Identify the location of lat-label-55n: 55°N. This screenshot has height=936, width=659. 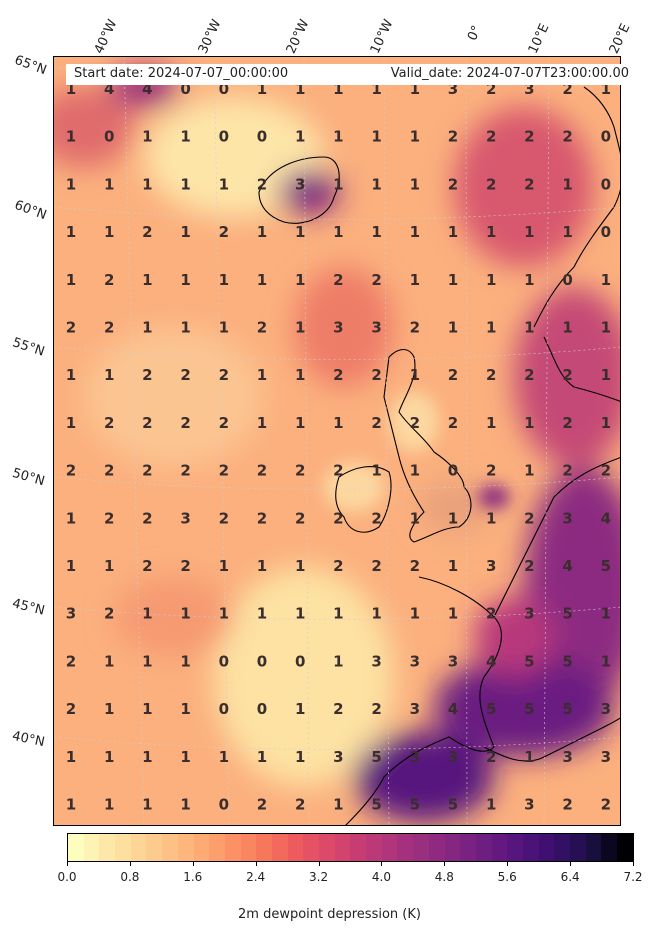
(28, 347).